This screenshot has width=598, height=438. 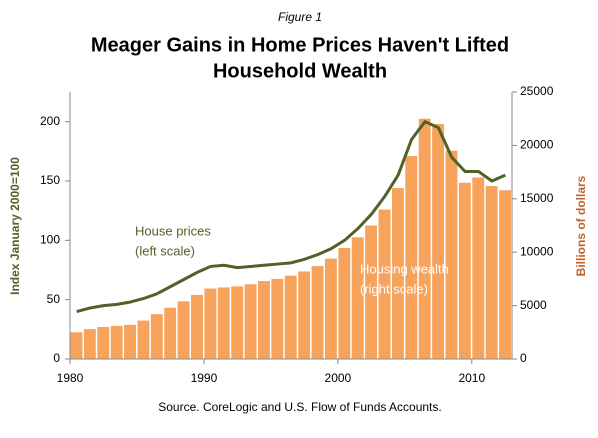 I want to click on y2-axis-label: Billions of dollars, so click(x=581, y=225).